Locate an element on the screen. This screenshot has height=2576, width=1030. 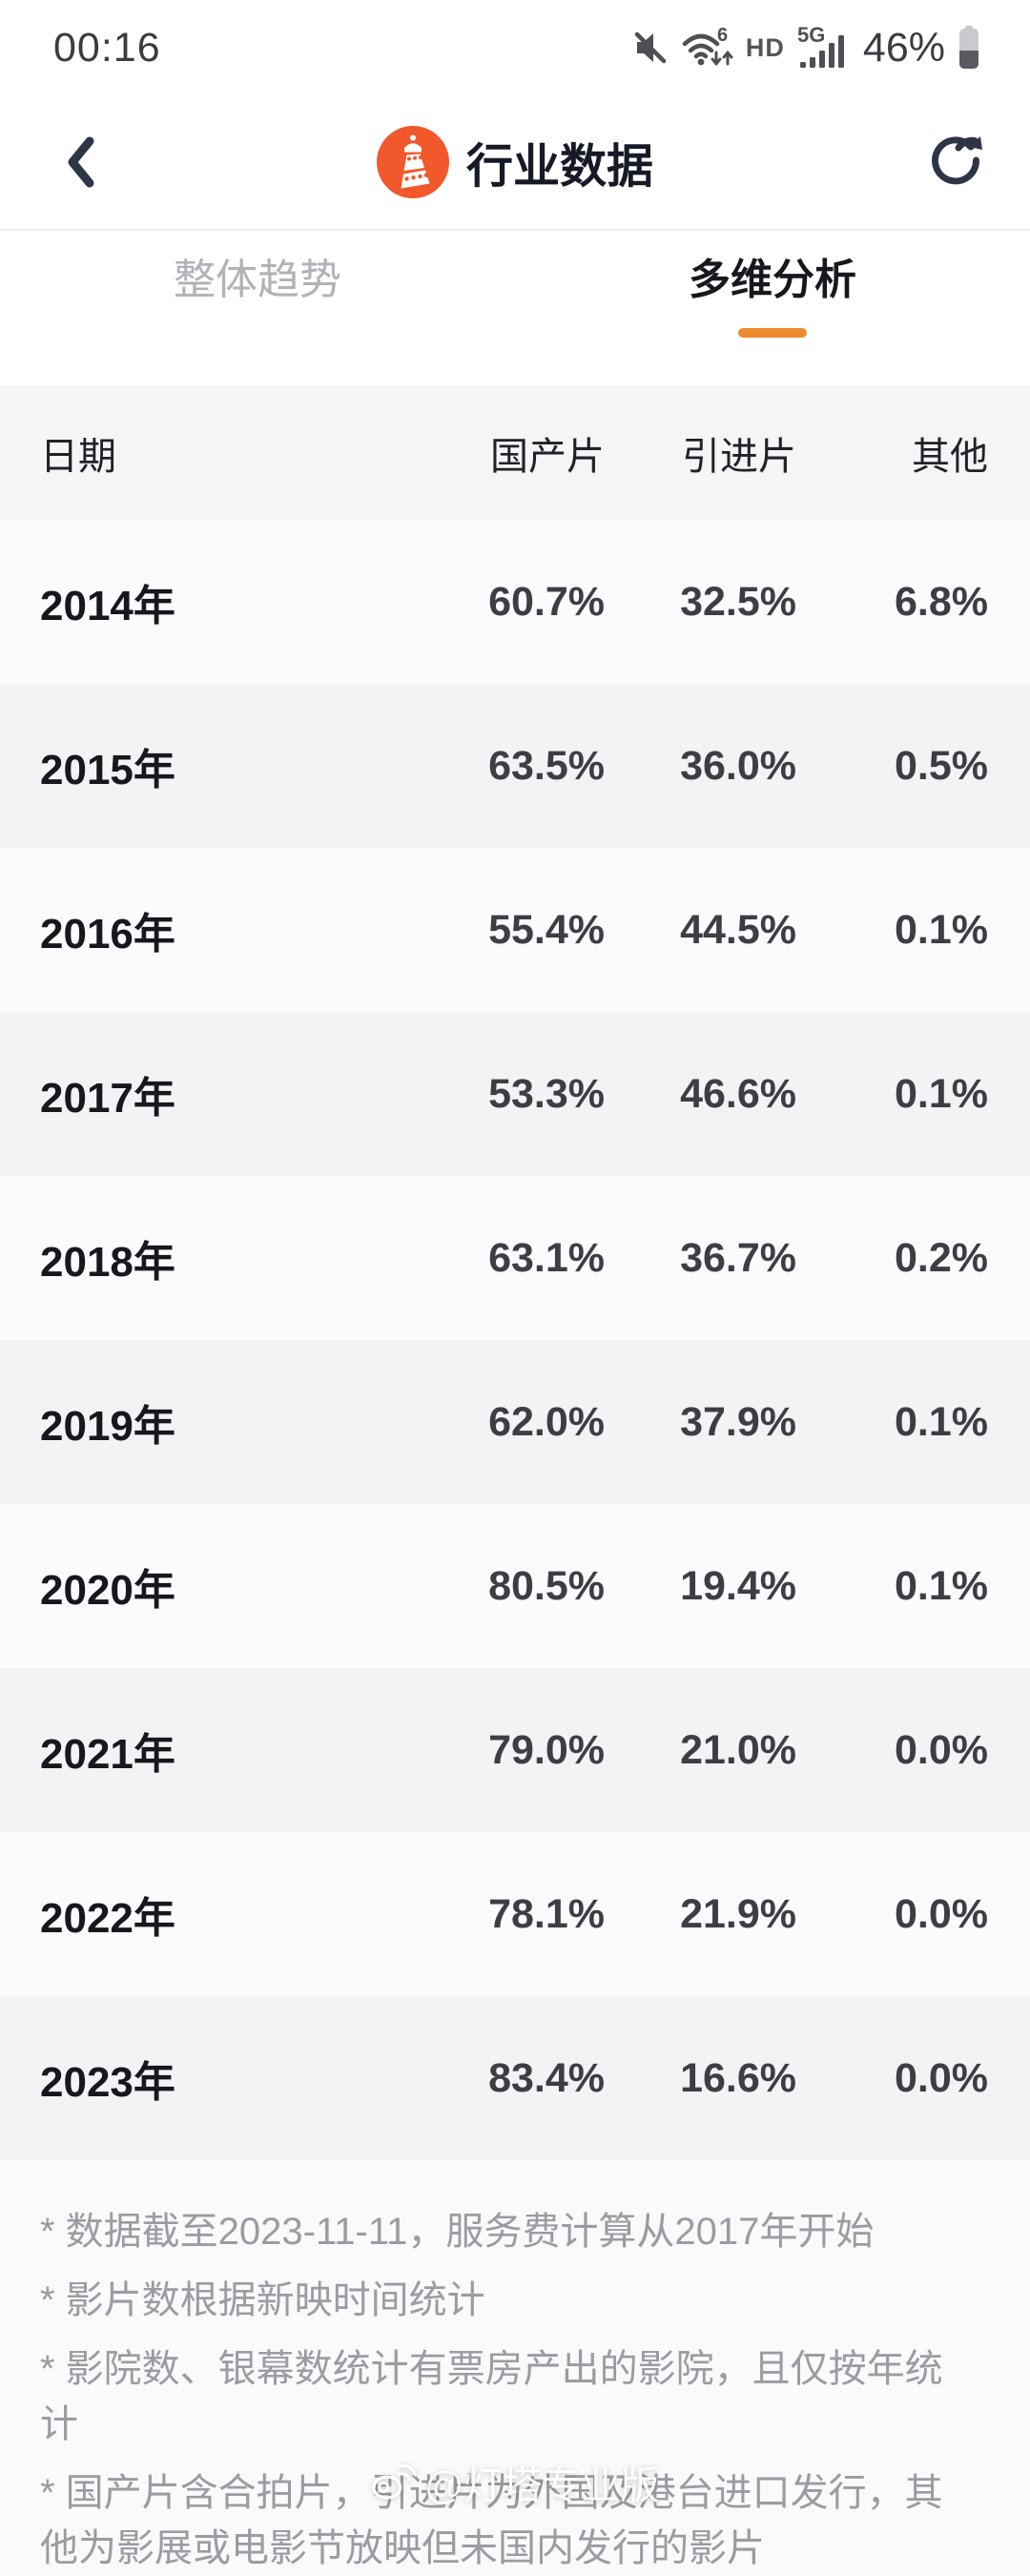
row-year: 2015年 is located at coordinates (107, 770).